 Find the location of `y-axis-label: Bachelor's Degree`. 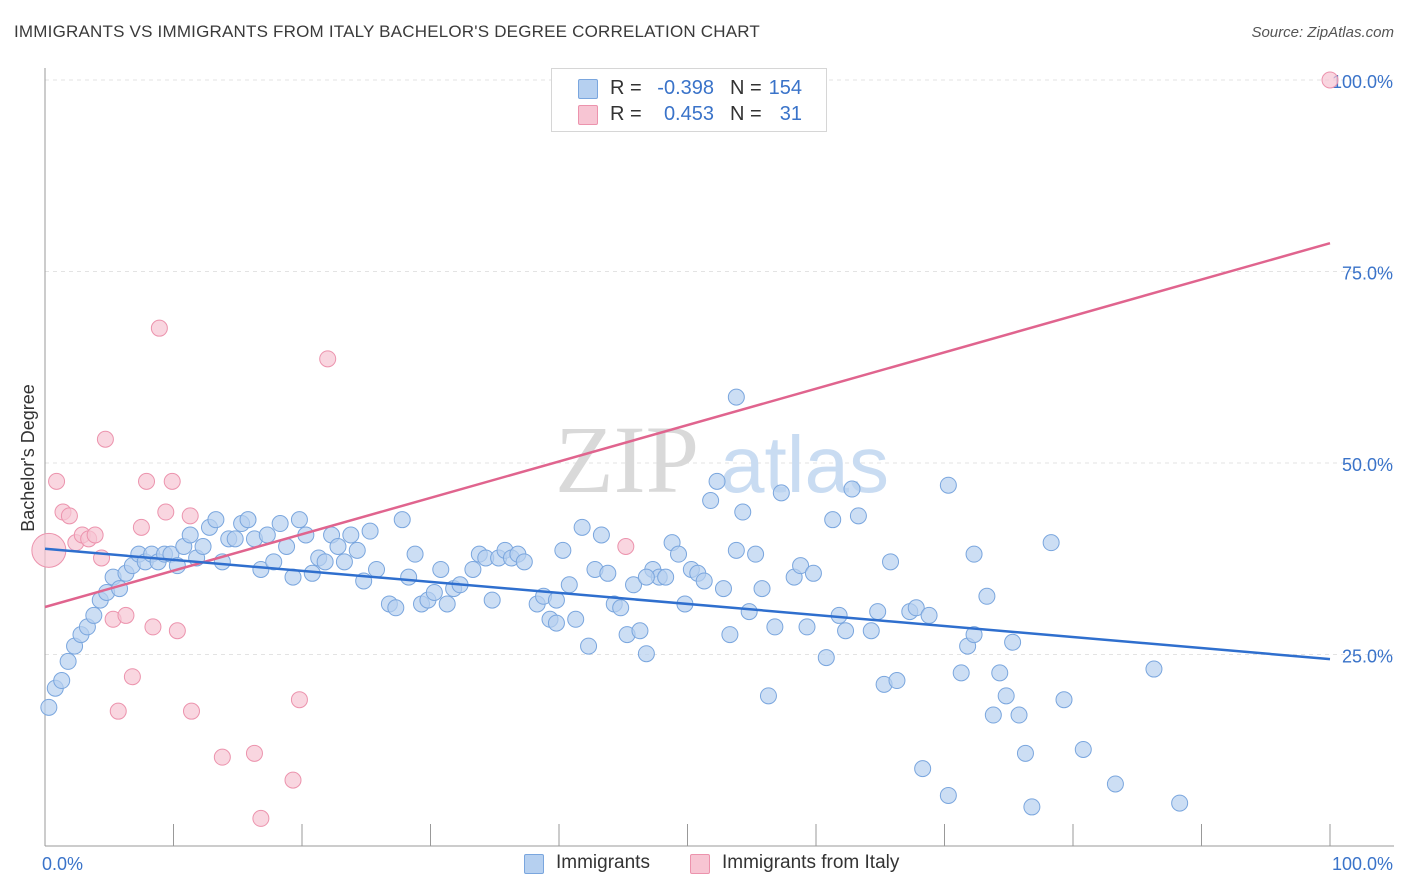

y-axis-label: Bachelor's Degree is located at coordinates (28, 458).